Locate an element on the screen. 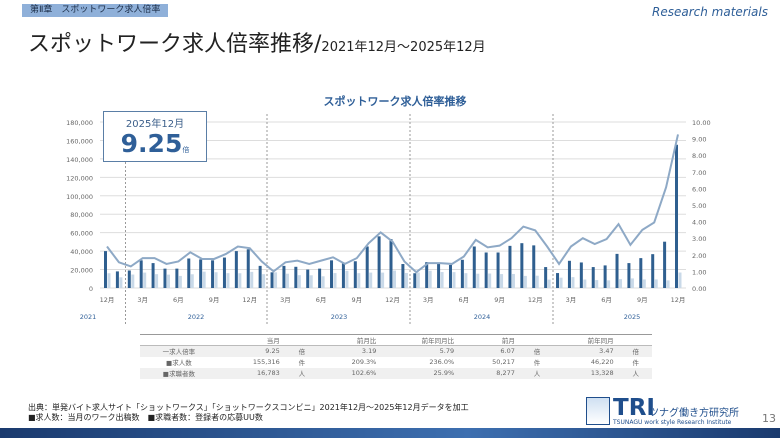 The image size is (780, 438). month-label: 6月 is located at coordinates (606, 300).